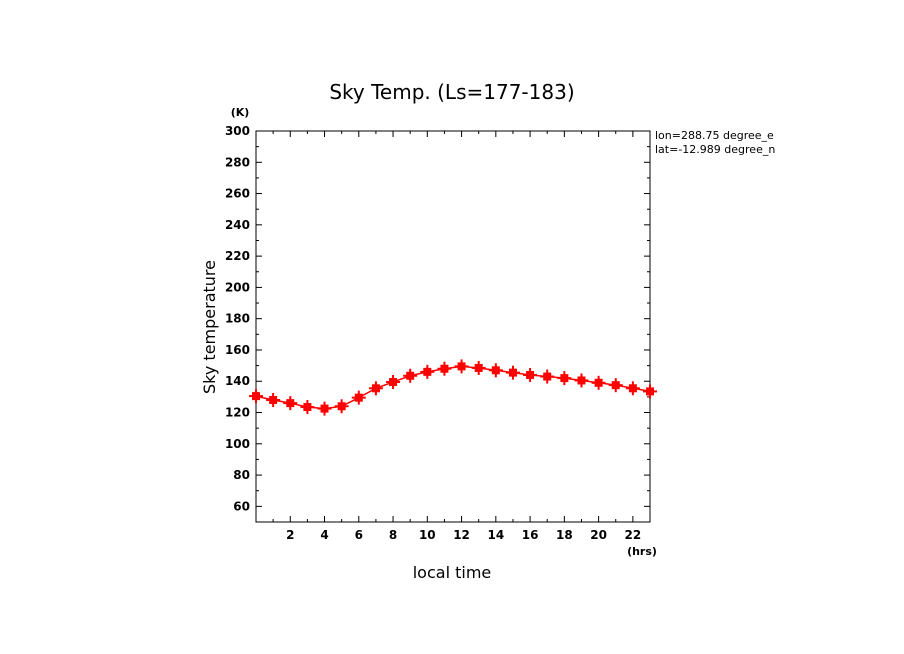 Image resolution: width=904 pixels, height=654 pixels. What do you see at coordinates (237, 287) in the screenshot?
I see `y-tick-label: 200` at bounding box center [237, 287].